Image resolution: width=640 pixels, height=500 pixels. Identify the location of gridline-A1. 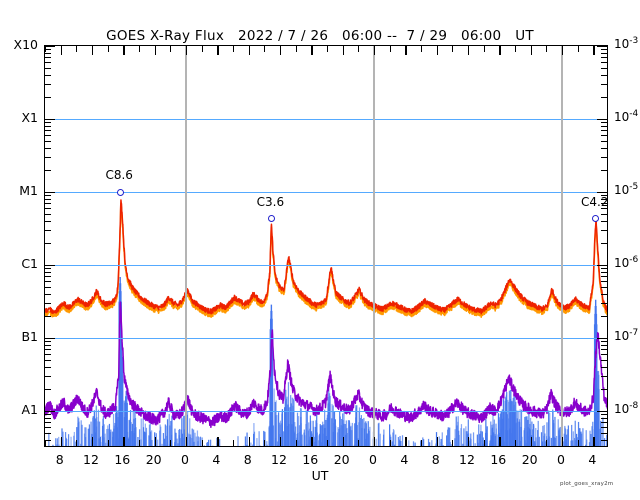
(326, 411).